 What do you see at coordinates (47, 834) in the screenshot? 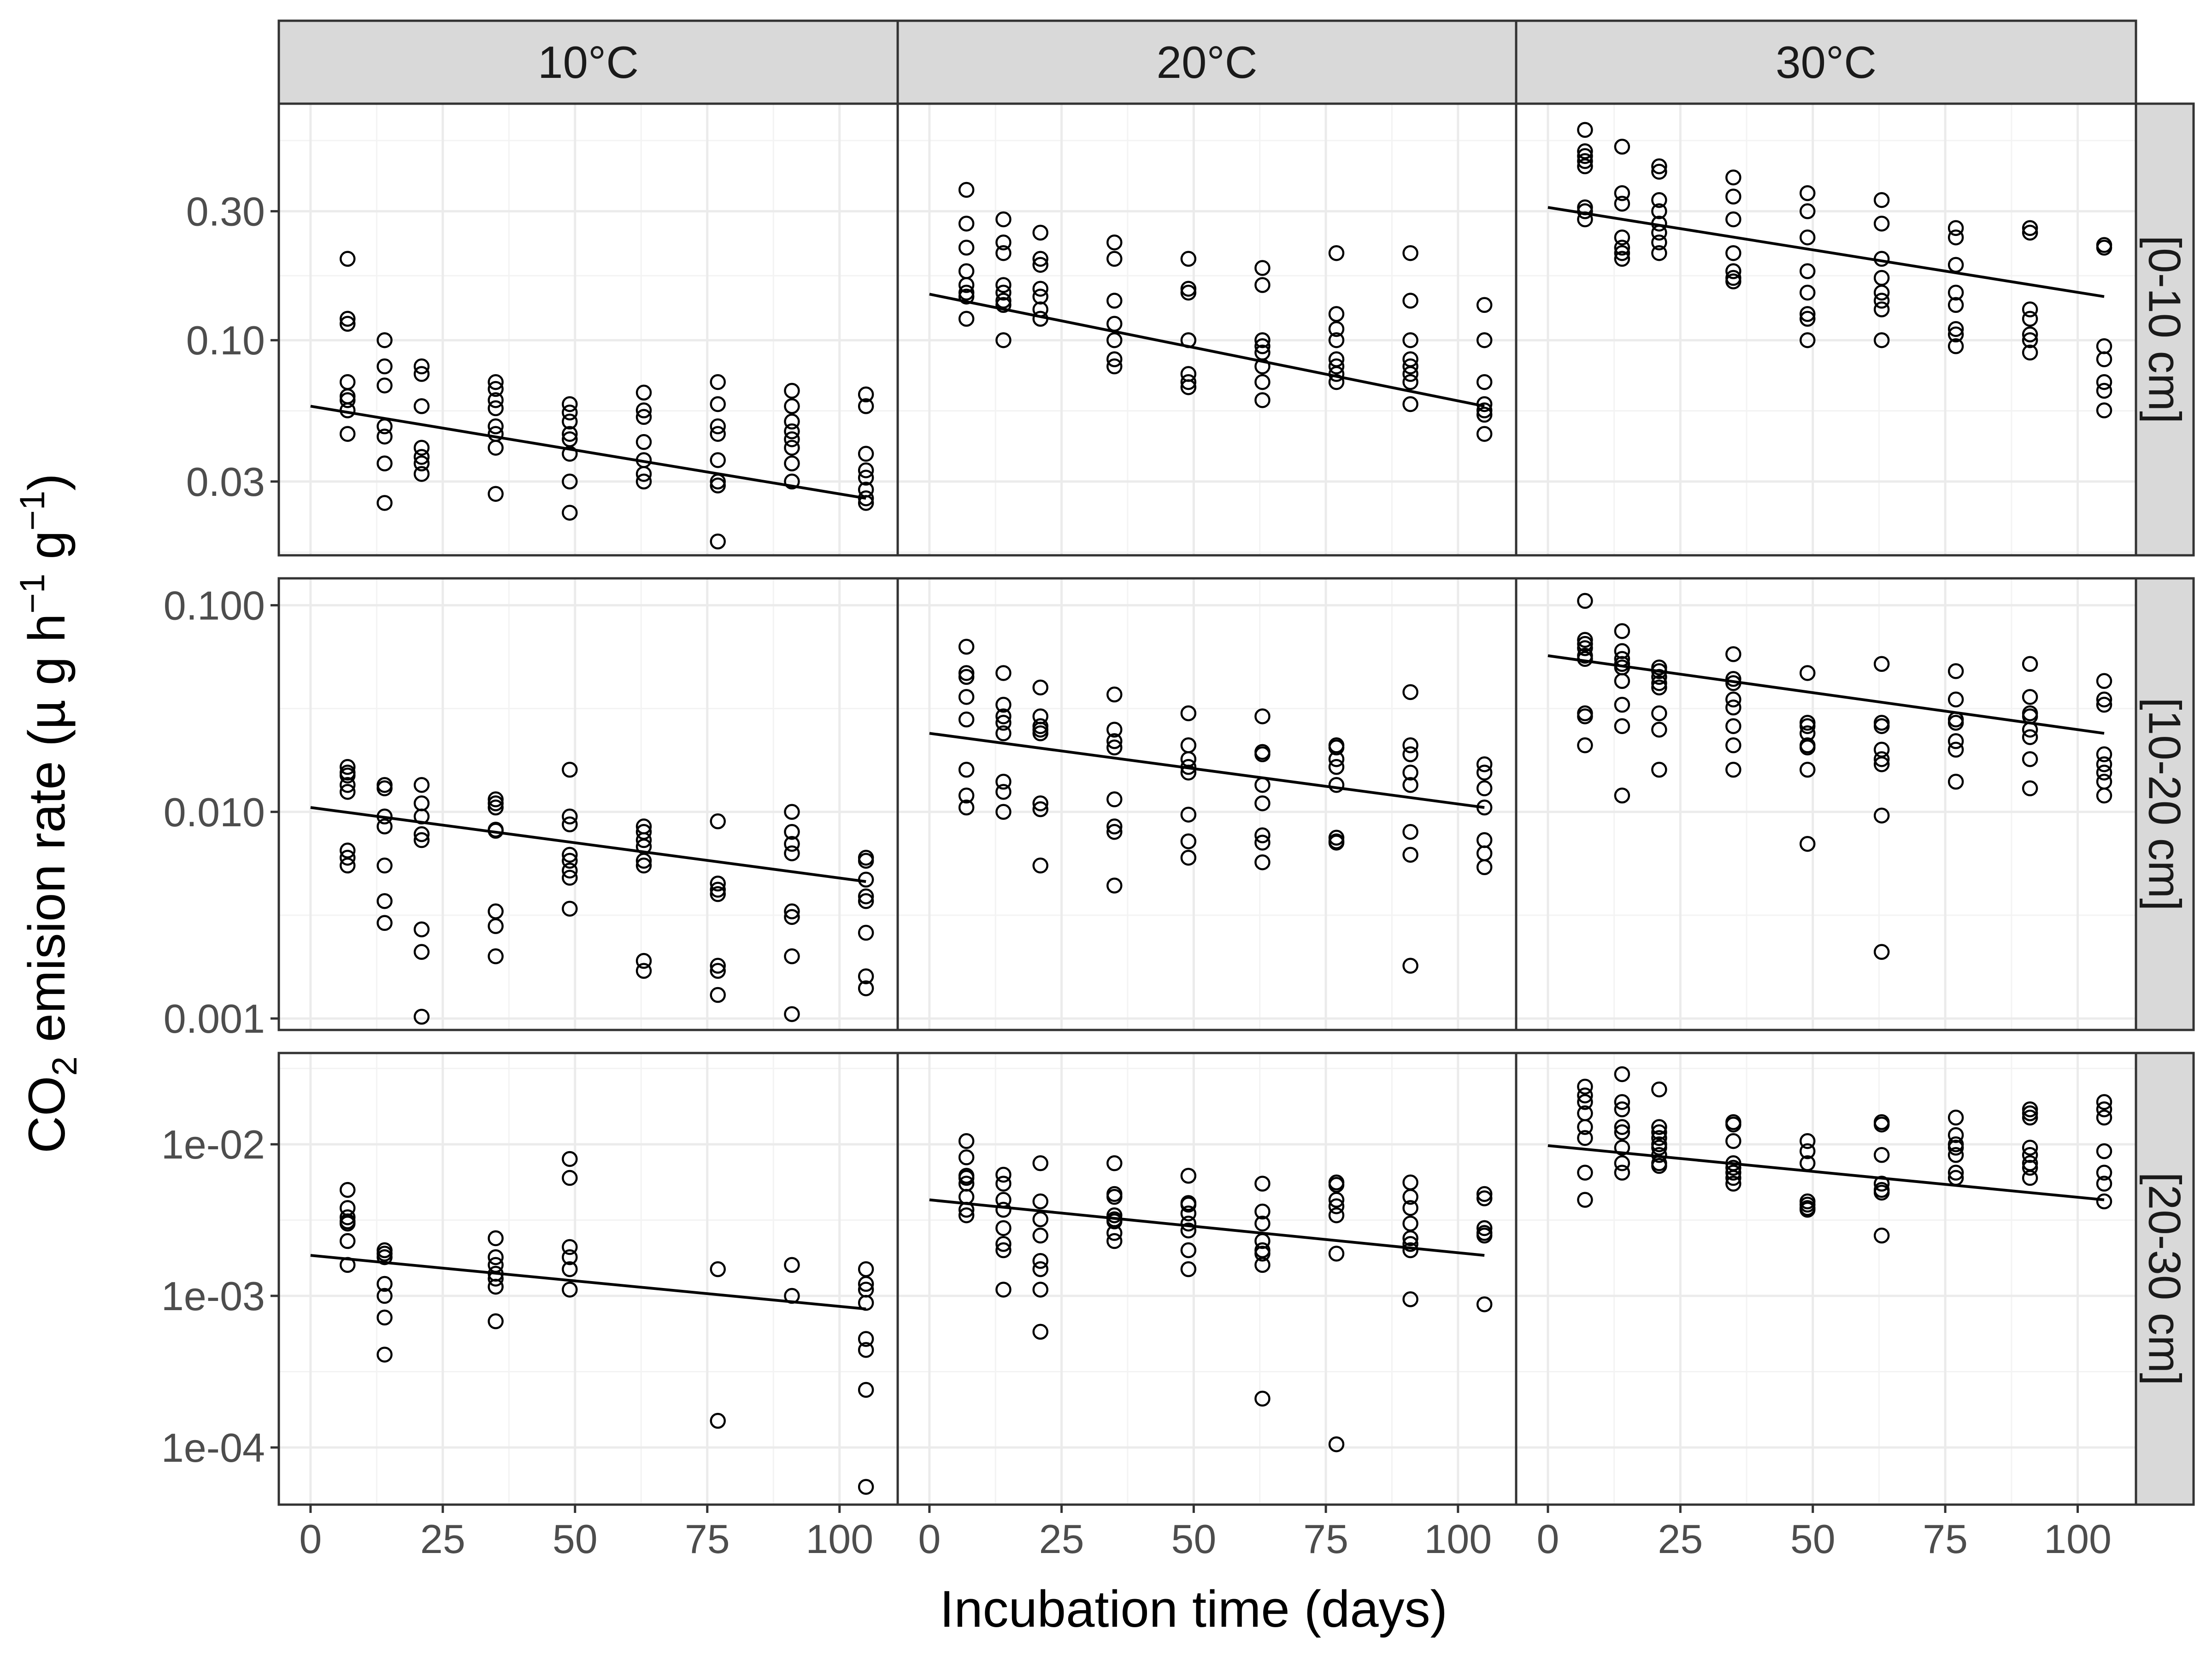
I see `y-title-mid: emision rate (µ g h` at bounding box center [47, 834].